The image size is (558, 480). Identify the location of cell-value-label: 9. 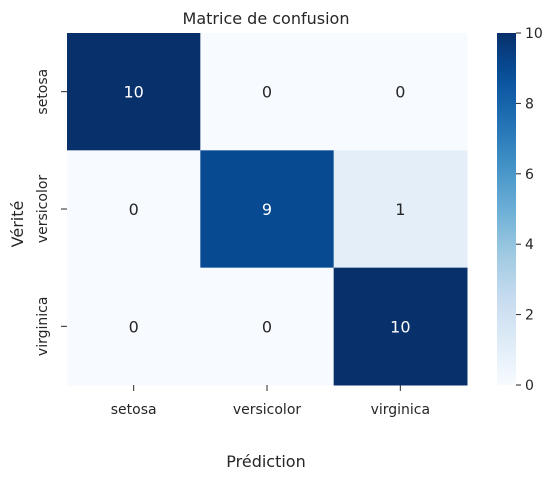
(267, 209).